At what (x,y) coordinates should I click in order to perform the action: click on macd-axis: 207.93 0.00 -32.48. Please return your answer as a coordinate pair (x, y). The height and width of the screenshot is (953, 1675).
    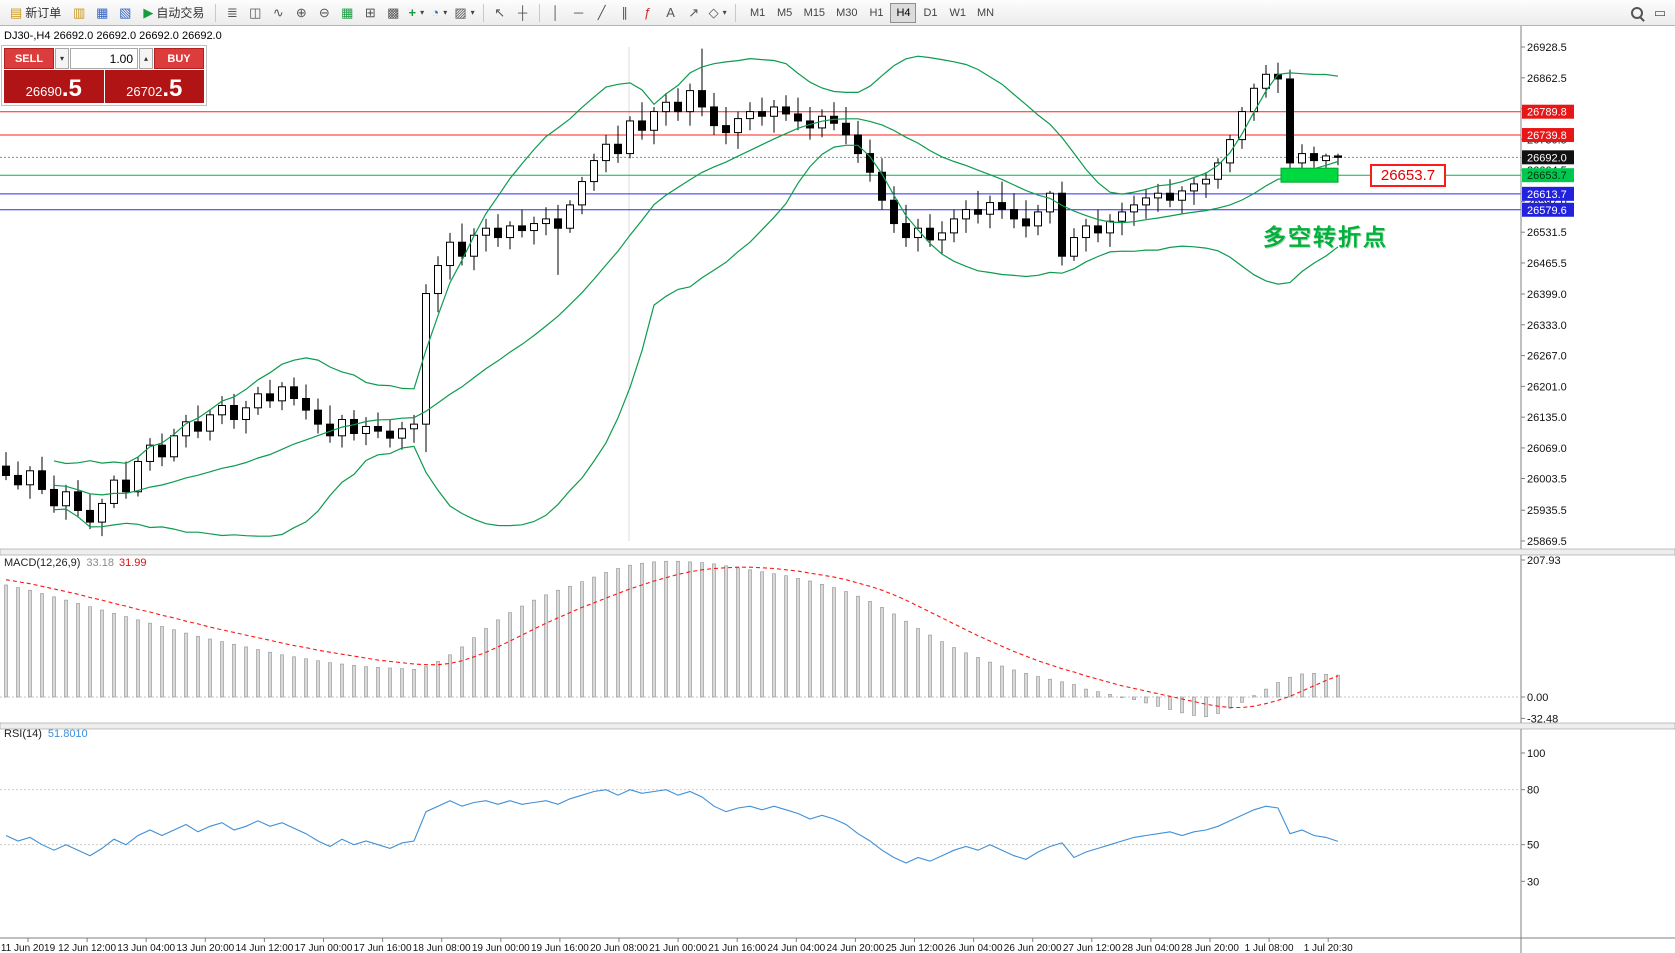
    Looking at the image, I should click on (1541, 640).